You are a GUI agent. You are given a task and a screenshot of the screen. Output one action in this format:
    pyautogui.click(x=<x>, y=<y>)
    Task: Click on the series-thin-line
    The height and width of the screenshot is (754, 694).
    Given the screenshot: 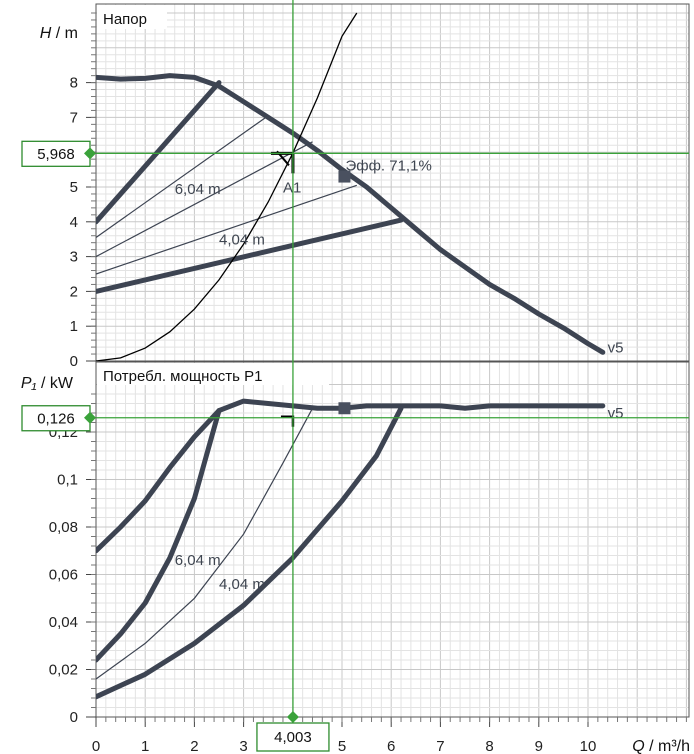 What is the action you would take?
    pyautogui.click(x=182, y=177)
    